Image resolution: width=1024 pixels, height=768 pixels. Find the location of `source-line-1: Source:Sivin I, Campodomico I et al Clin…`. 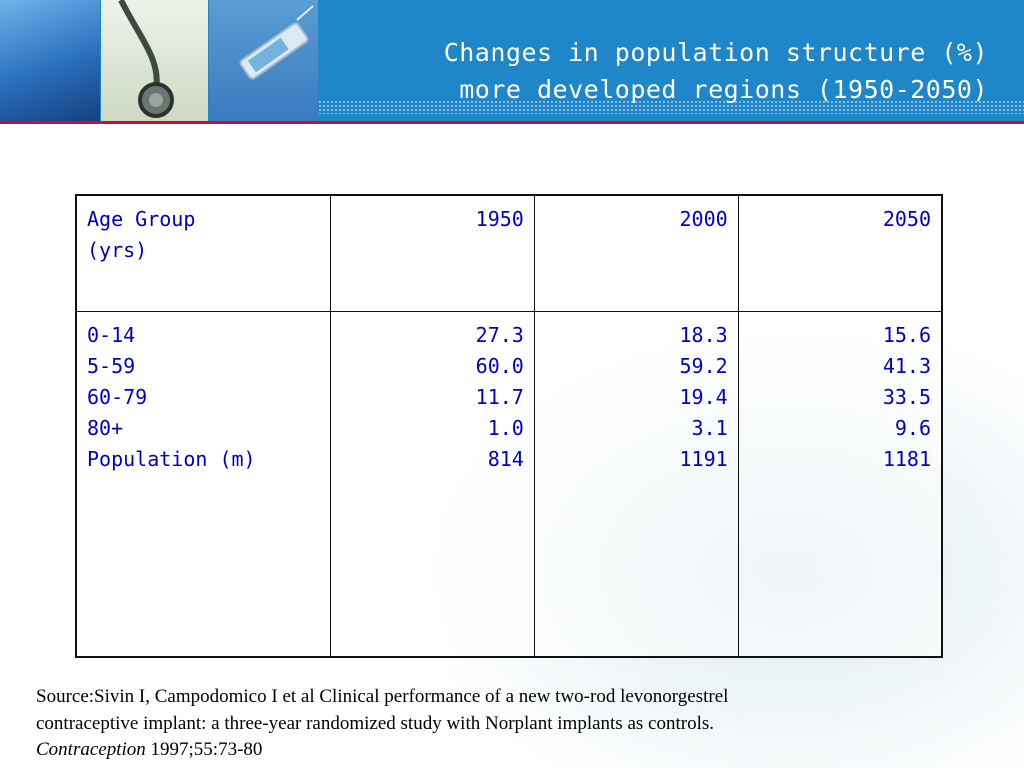

source-line-1: Source:Sivin I, Campodomico I et al Clin… is located at coordinates (382, 696).